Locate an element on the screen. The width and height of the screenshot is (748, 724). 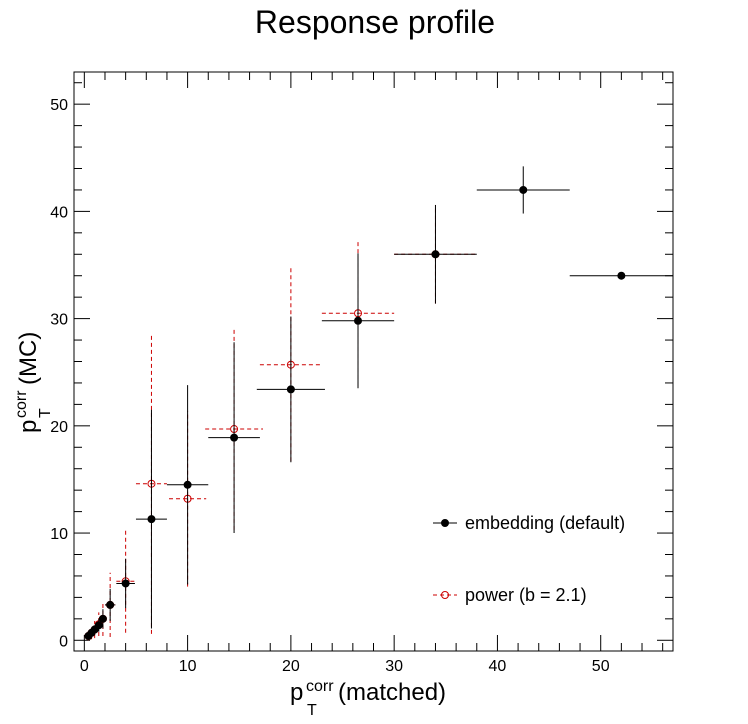
x-tick-label: 30 is located at coordinates (394, 666).